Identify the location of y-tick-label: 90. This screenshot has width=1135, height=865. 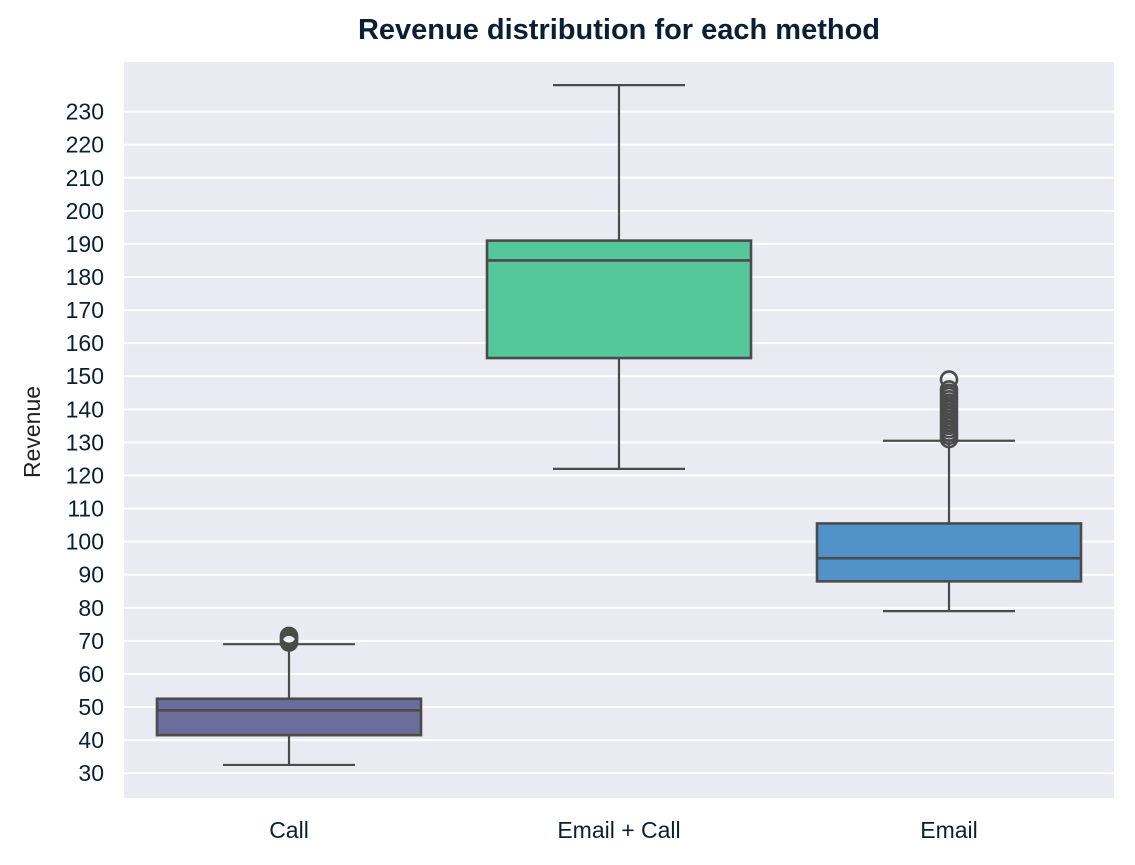
(91, 575).